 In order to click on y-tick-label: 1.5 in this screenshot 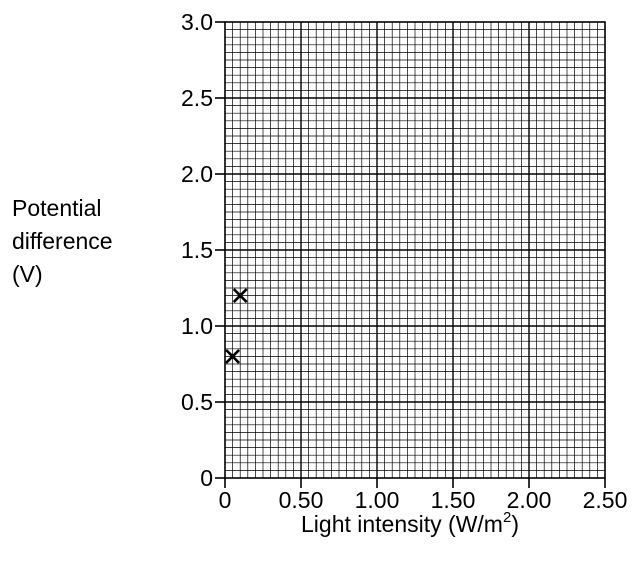, I will do `click(197, 250)`.